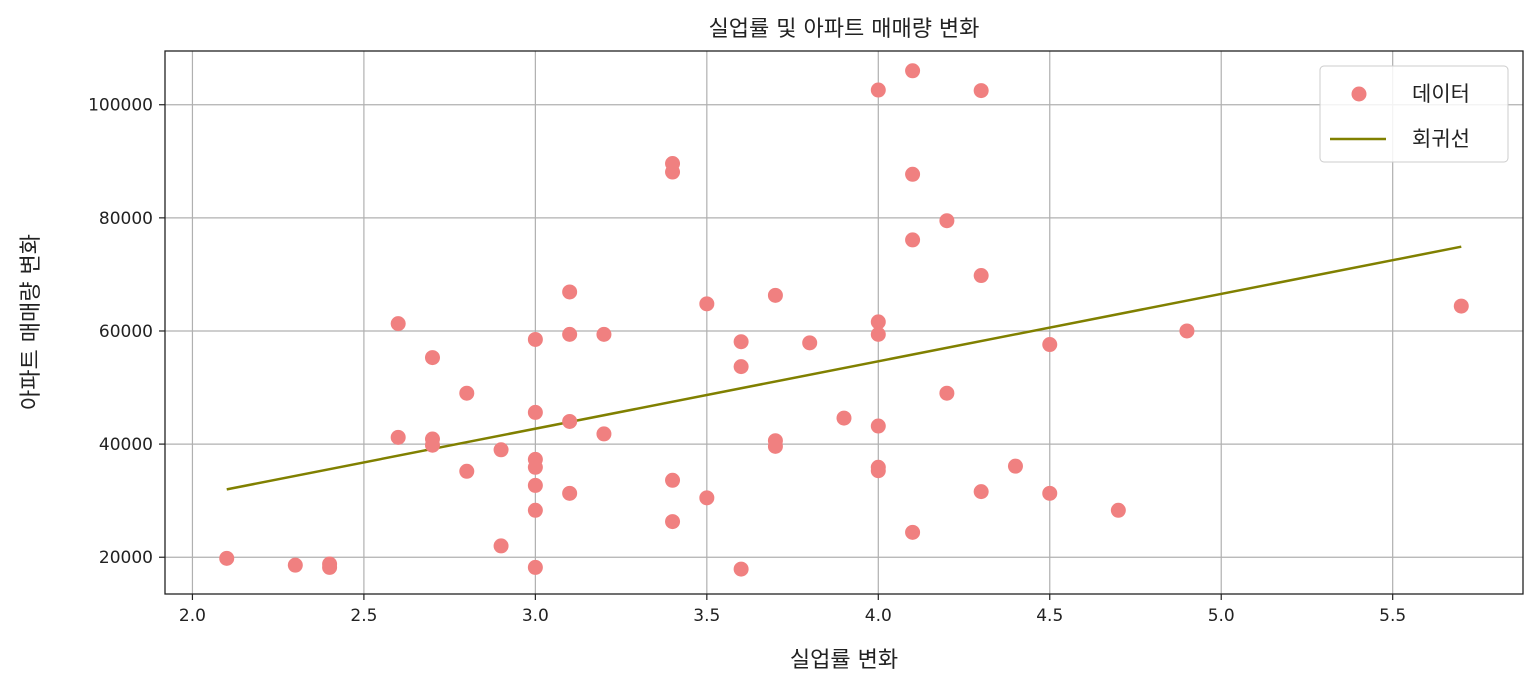 The image size is (1536, 685). I want to click on x-tick-label: 5.5, so click(1392, 616).